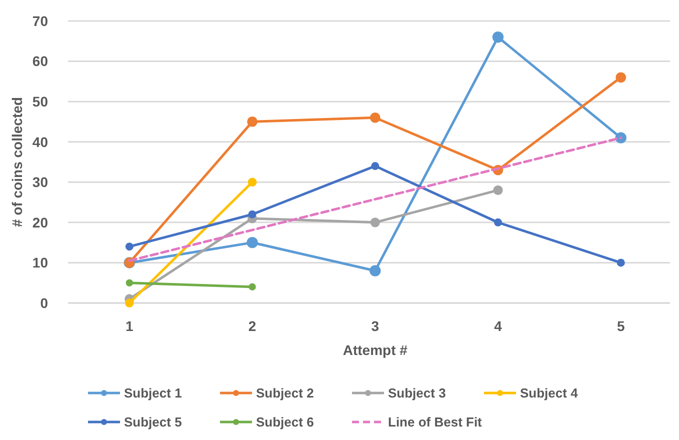 Image resolution: width=679 pixels, height=440 pixels. Describe the element at coordinates (130, 326) in the screenshot. I see `x-tick-label: 1` at that location.